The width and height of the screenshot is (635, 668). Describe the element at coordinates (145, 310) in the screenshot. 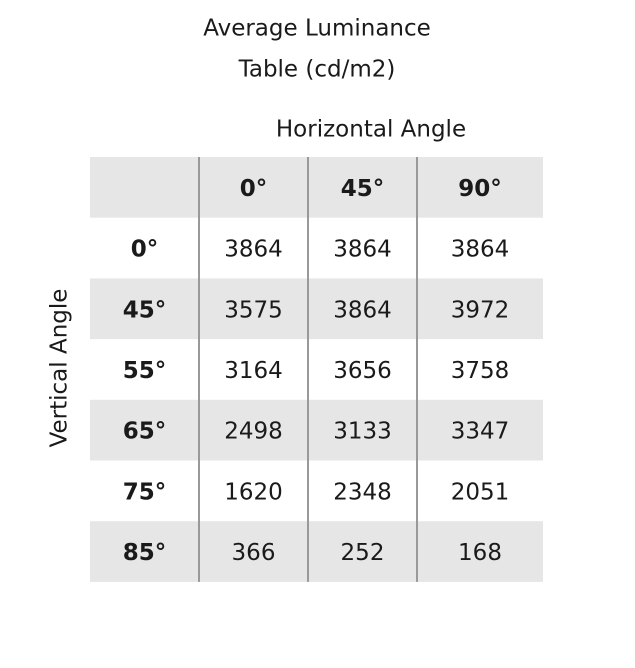

I see `row-header: 45°` at that location.